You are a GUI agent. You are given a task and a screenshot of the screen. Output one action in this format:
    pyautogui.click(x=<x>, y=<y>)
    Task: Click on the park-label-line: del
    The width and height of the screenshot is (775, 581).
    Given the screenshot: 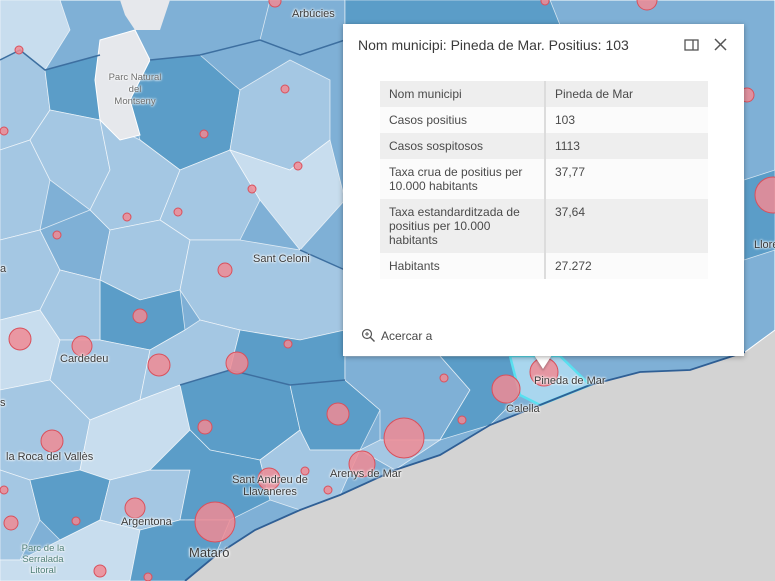 What is the action you would take?
    pyautogui.click(x=135, y=89)
    